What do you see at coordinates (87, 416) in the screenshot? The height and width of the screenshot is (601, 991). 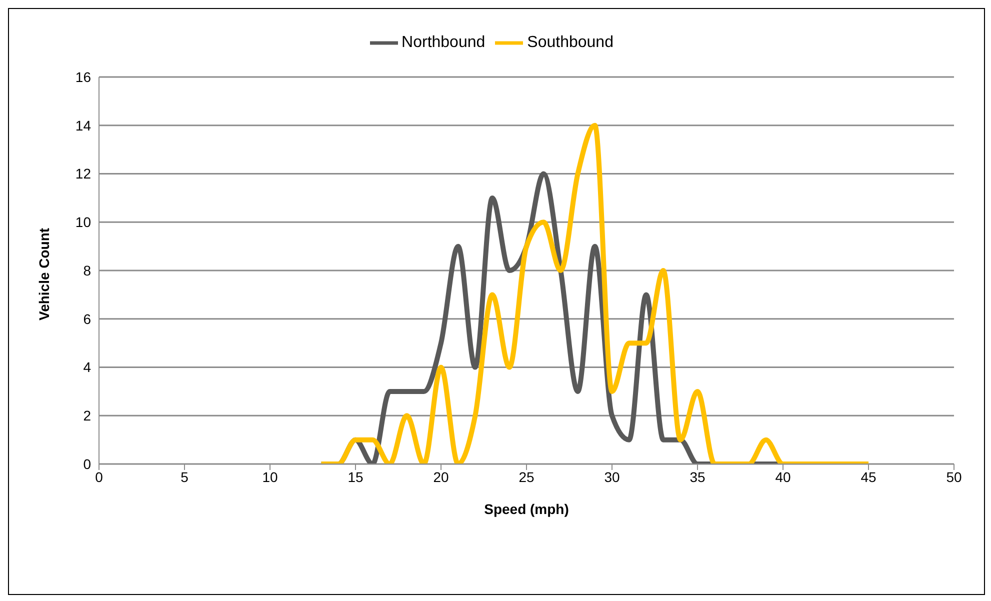 I see `y-tick-label: 2` at bounding box center [87, 416].